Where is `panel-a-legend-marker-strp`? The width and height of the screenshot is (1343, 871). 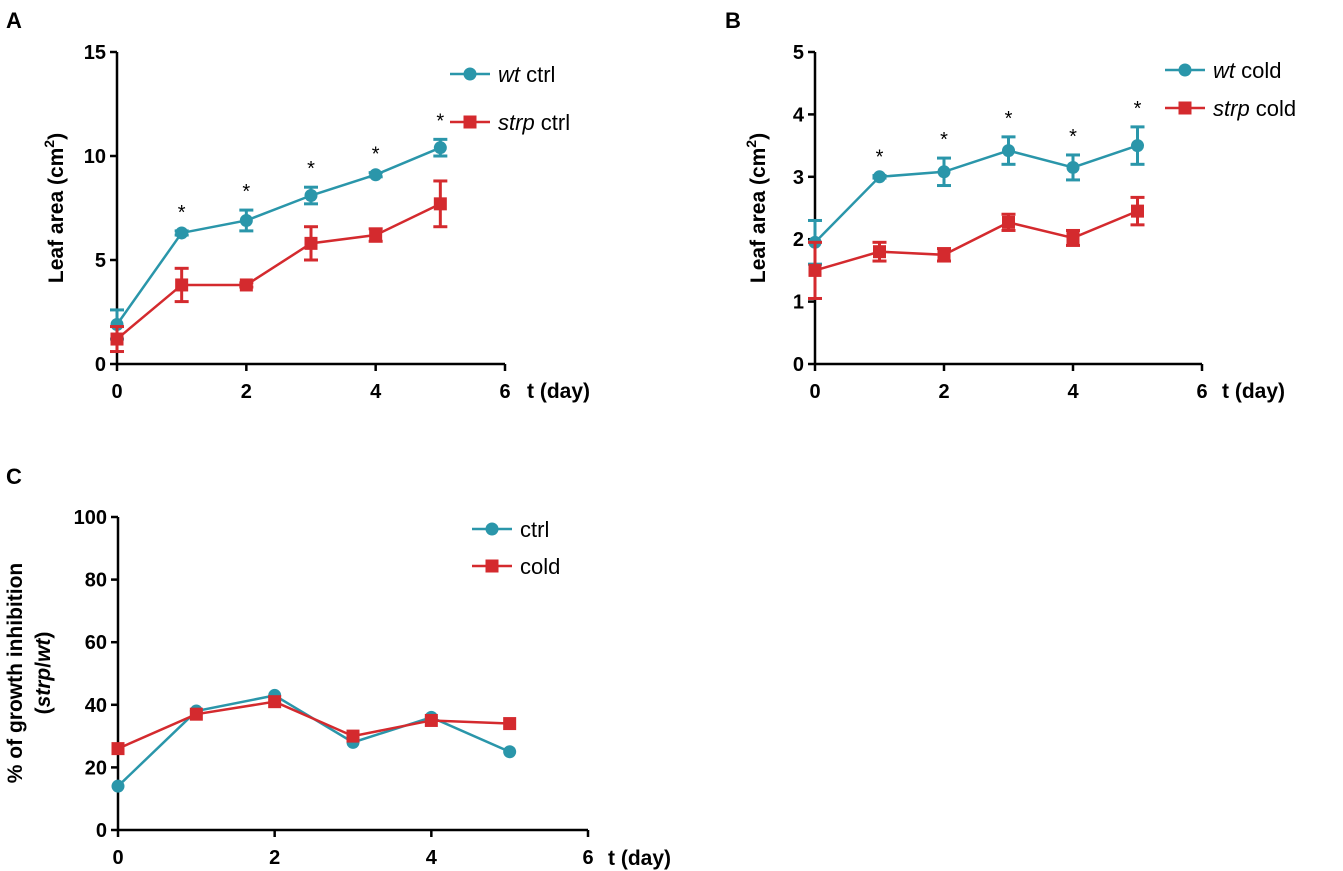 panel-a-legend-marker-strp is located at coordinates (470, 122).